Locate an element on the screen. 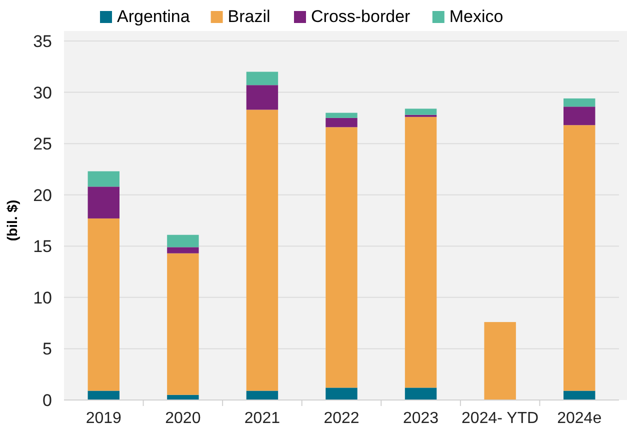 The height and width of the screenshot is (435, 627). x-tick-label: 2021 is located at coordinates (262, 418).